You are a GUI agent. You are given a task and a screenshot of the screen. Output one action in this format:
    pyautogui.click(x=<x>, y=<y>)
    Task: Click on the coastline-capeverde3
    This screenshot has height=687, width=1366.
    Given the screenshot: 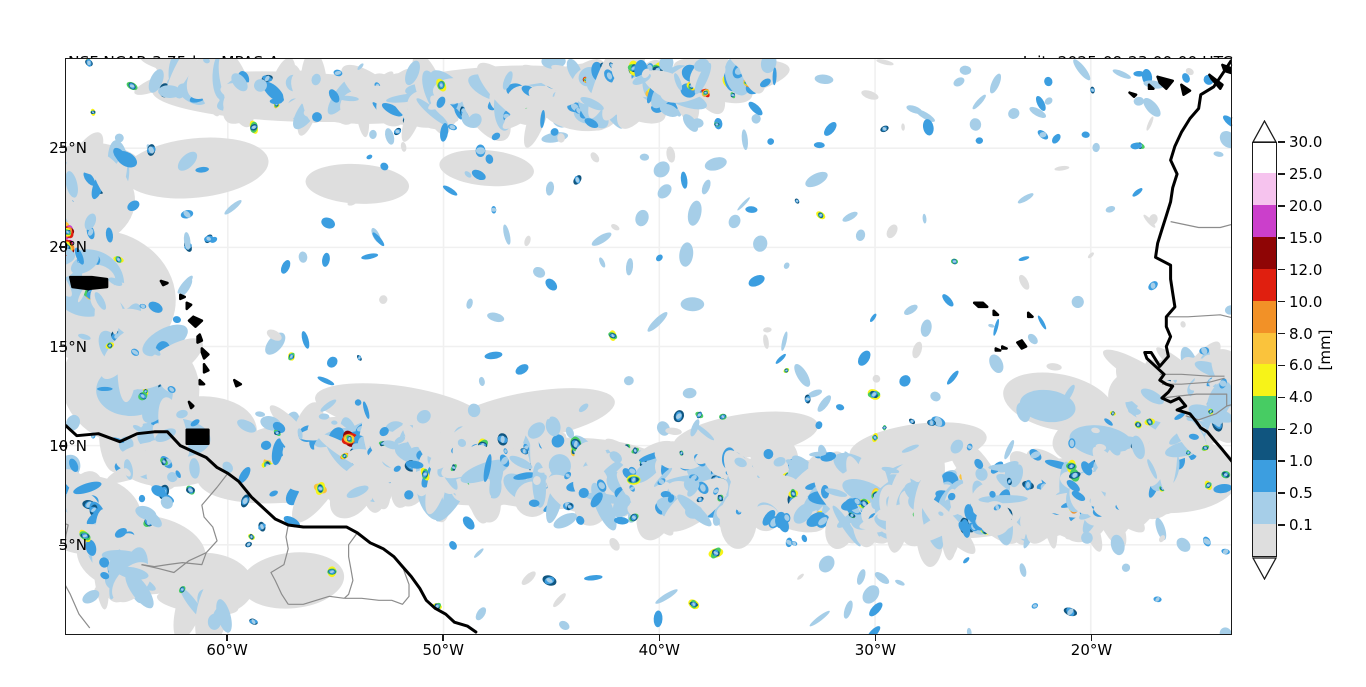 What is the action you would take?
    pyautogui.click(x=1022, y=344)
    